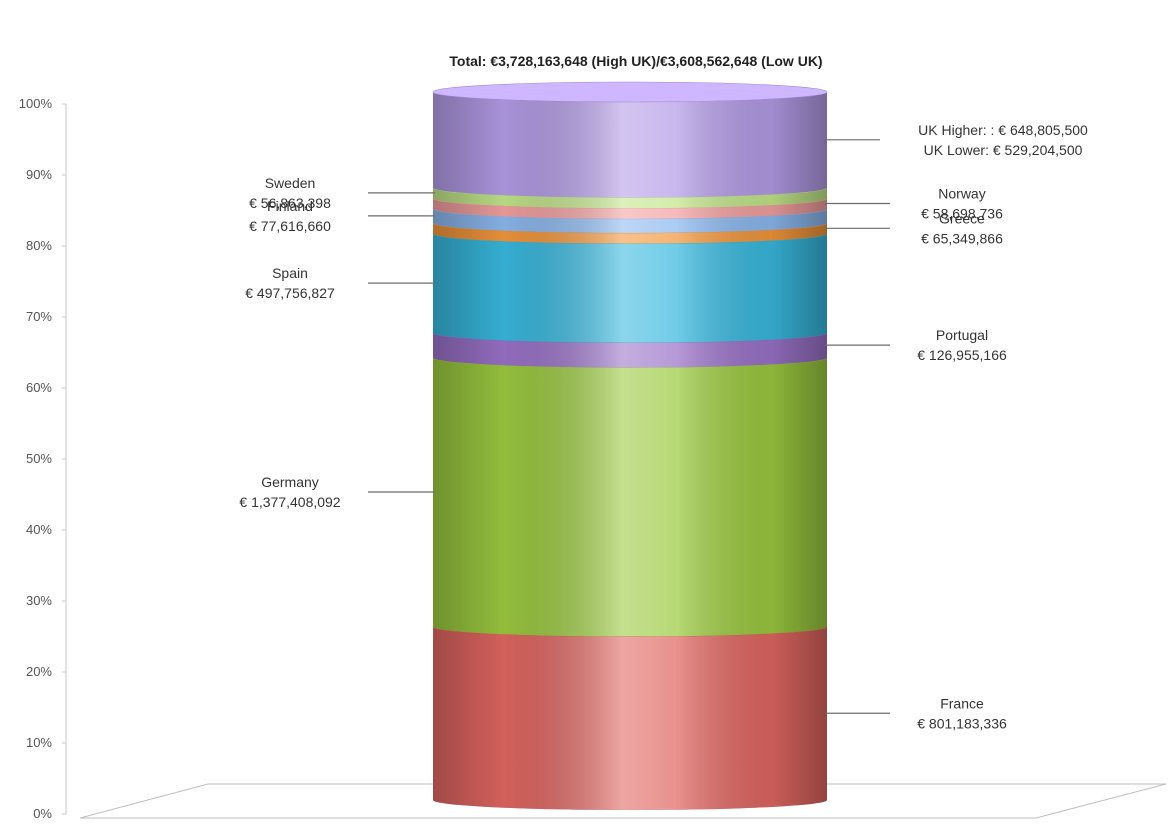  What do you see at coordinates (39, 458) in the screenshot?
I see `y-tick-label: 50%` at bounding box center [39, 458].